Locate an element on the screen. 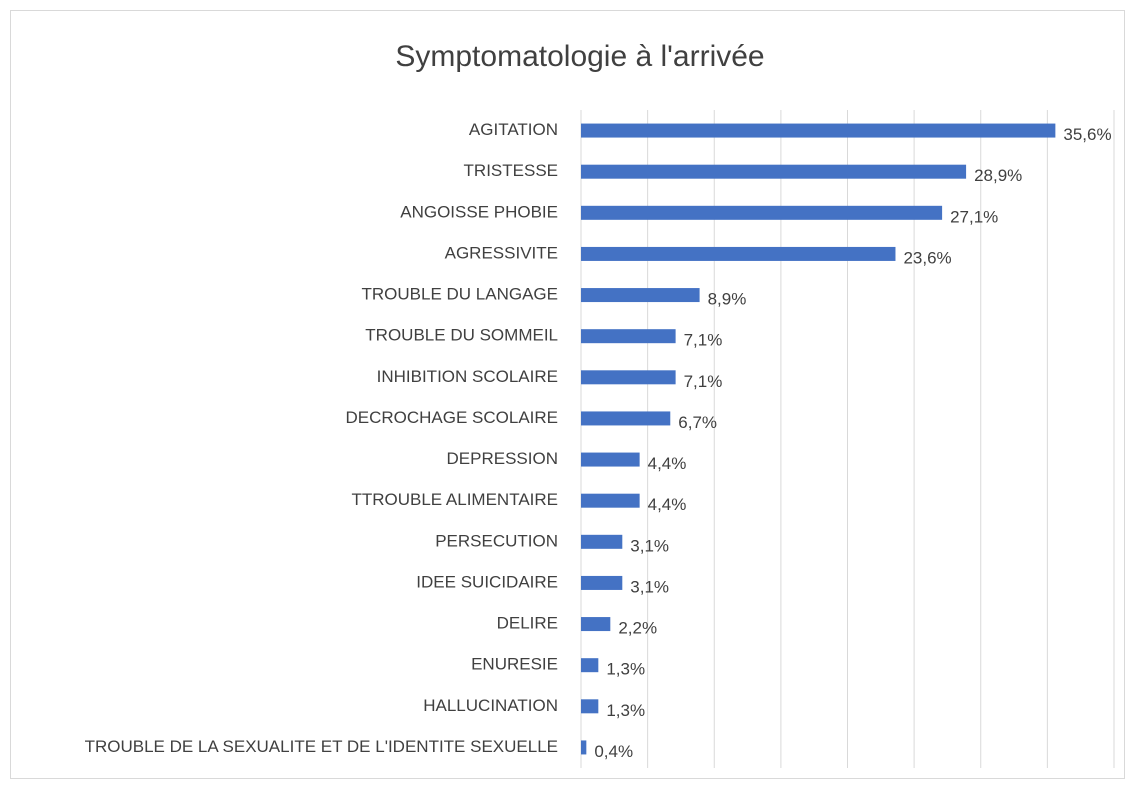  value-label: 6,7% is located at coordinates (697, 422).